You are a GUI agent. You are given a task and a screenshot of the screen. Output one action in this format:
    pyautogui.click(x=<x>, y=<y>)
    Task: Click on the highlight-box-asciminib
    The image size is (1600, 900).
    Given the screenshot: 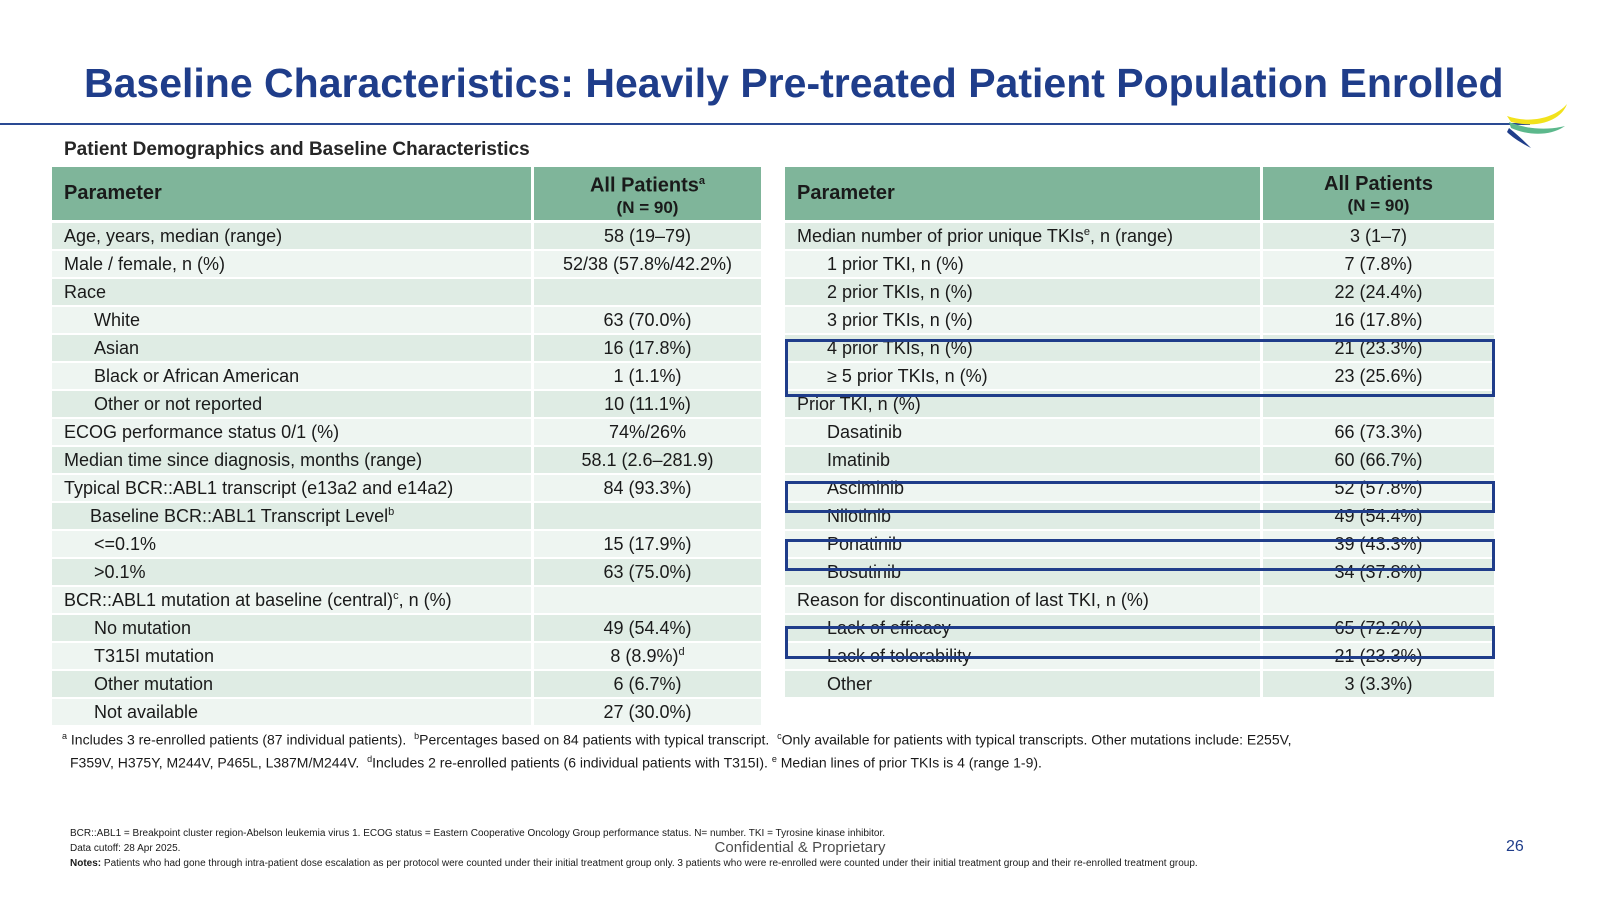 What is the action you would take?
    pyautogui.click(x=1140, y=497)
    